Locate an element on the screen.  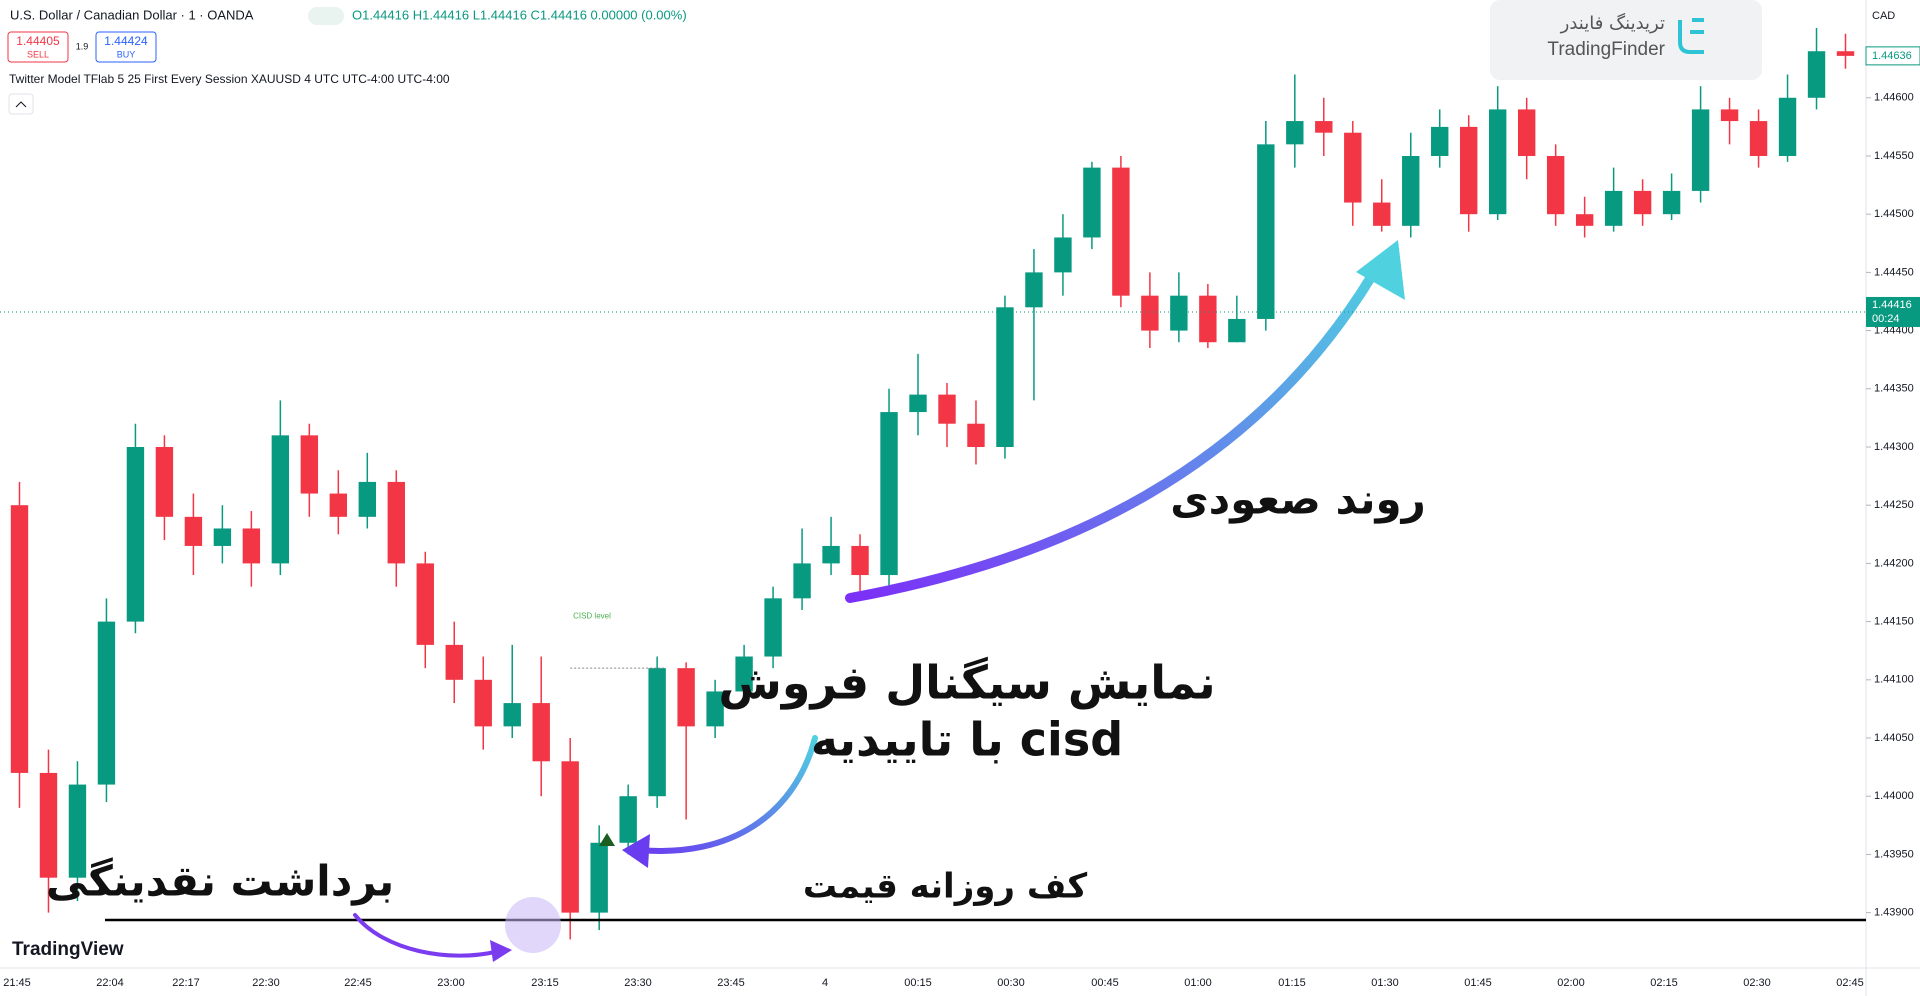
sell-price: 1.44405 is located at coordinates (38, 41).